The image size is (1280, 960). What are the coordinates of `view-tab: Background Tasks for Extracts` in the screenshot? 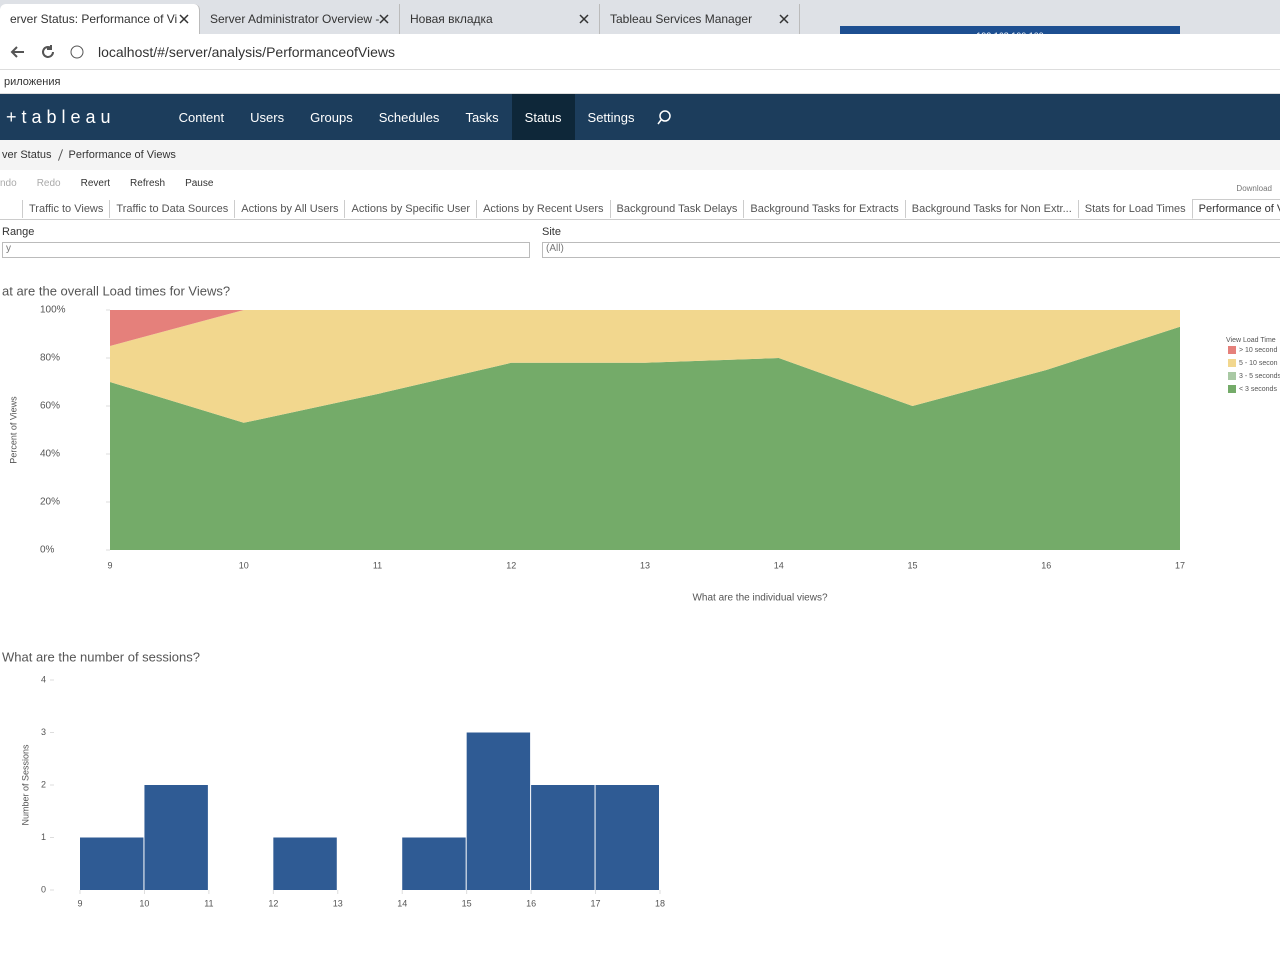 It's located at (823, 208).